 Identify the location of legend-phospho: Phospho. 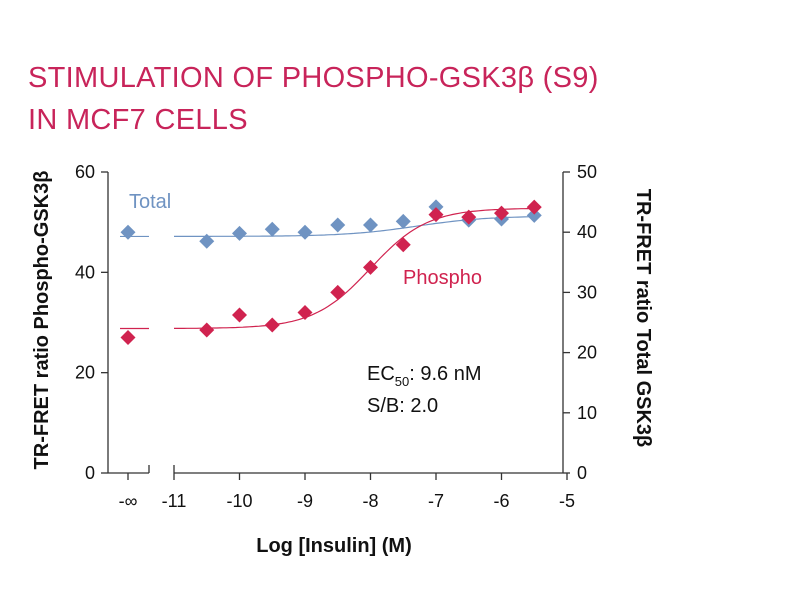
(442, 278).